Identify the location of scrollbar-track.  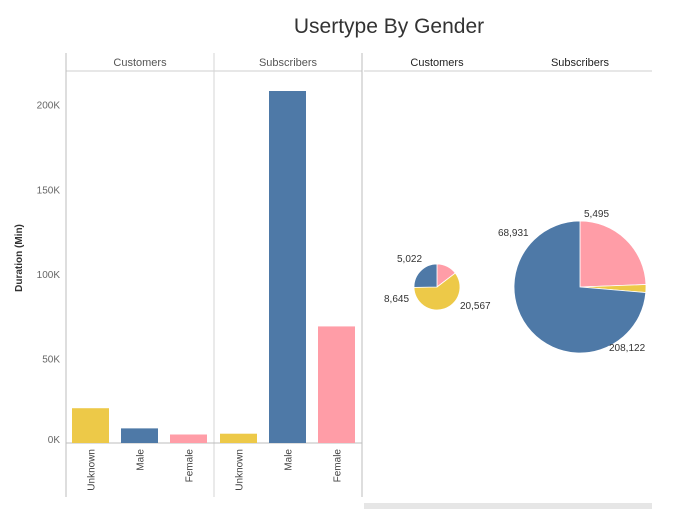
(508, 506).